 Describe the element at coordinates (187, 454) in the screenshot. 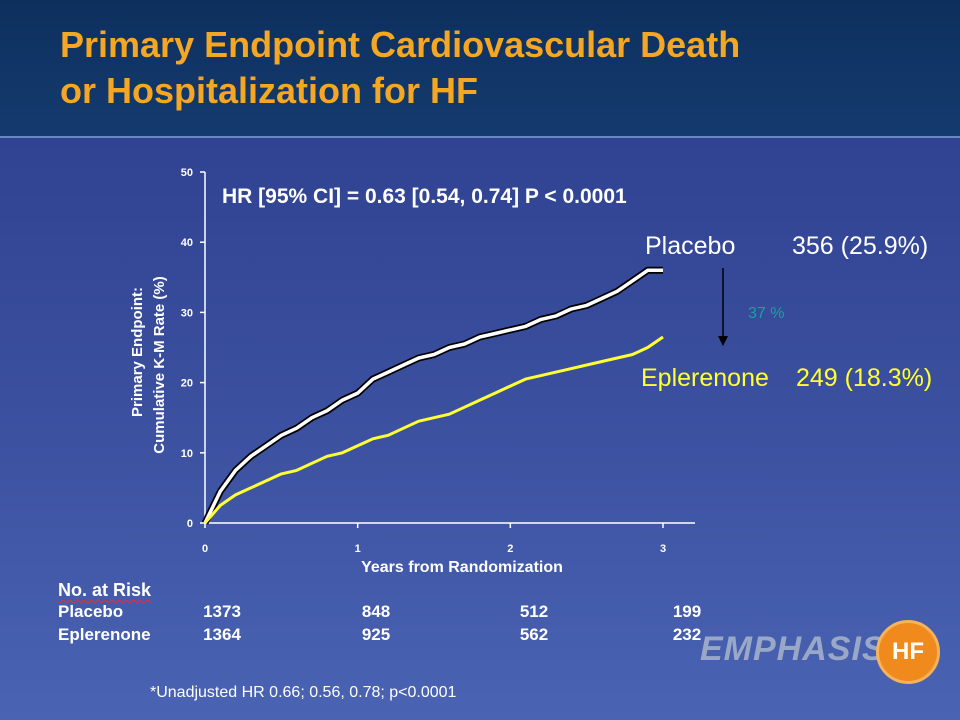

I see `y-tick-label: 10` at that location.